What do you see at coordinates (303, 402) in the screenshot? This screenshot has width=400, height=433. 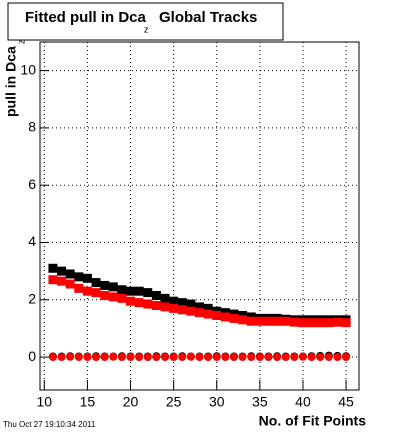 I see `x-tick-label: 40` at bounding box center [303, 402].